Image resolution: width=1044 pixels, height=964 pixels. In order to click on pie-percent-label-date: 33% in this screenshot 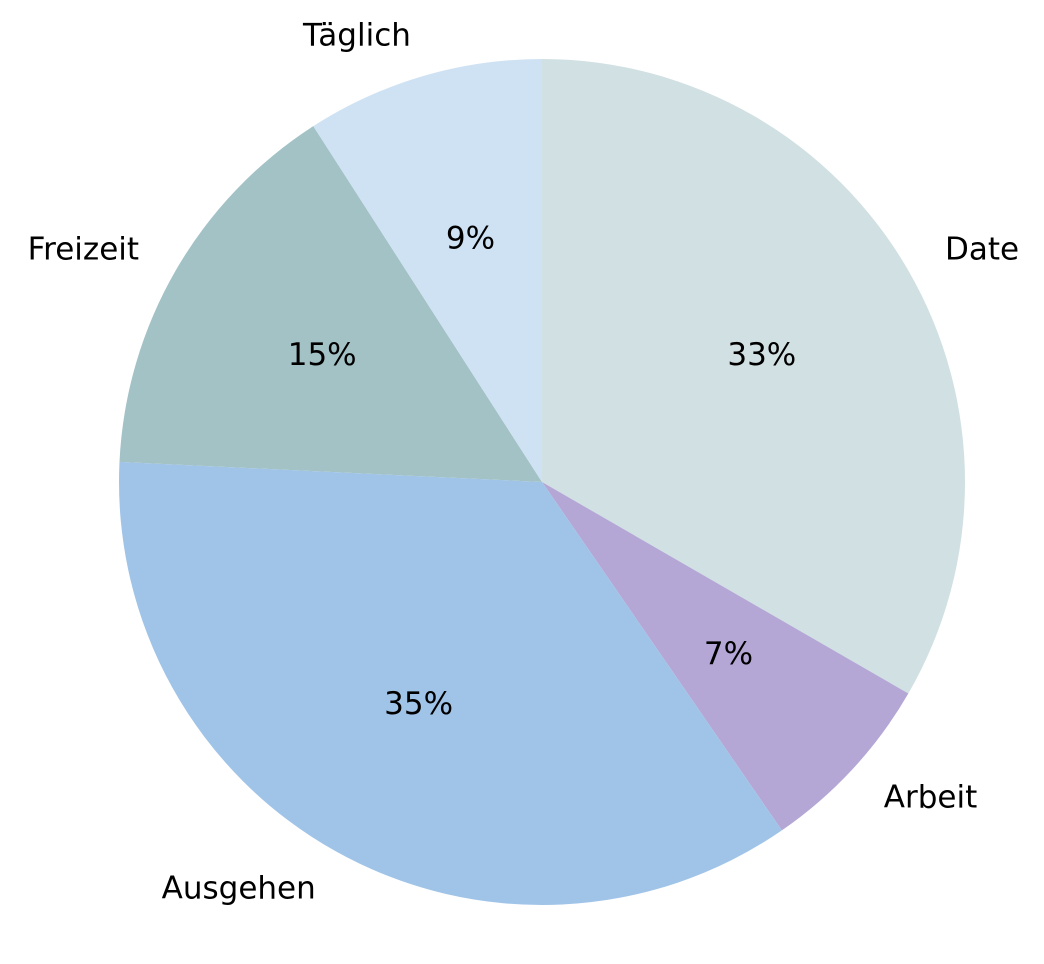, I will do `click(761, 355)`.